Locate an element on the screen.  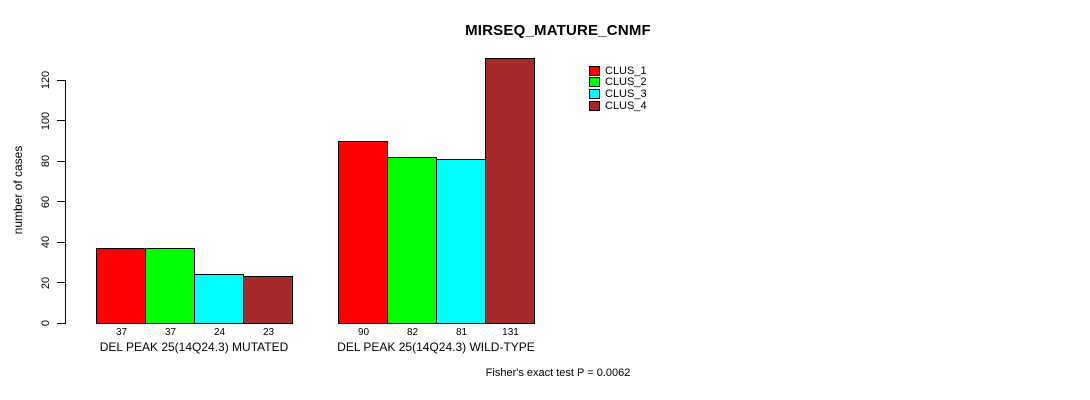
y-tick-label: 100 is located at coordinates (46, 120).